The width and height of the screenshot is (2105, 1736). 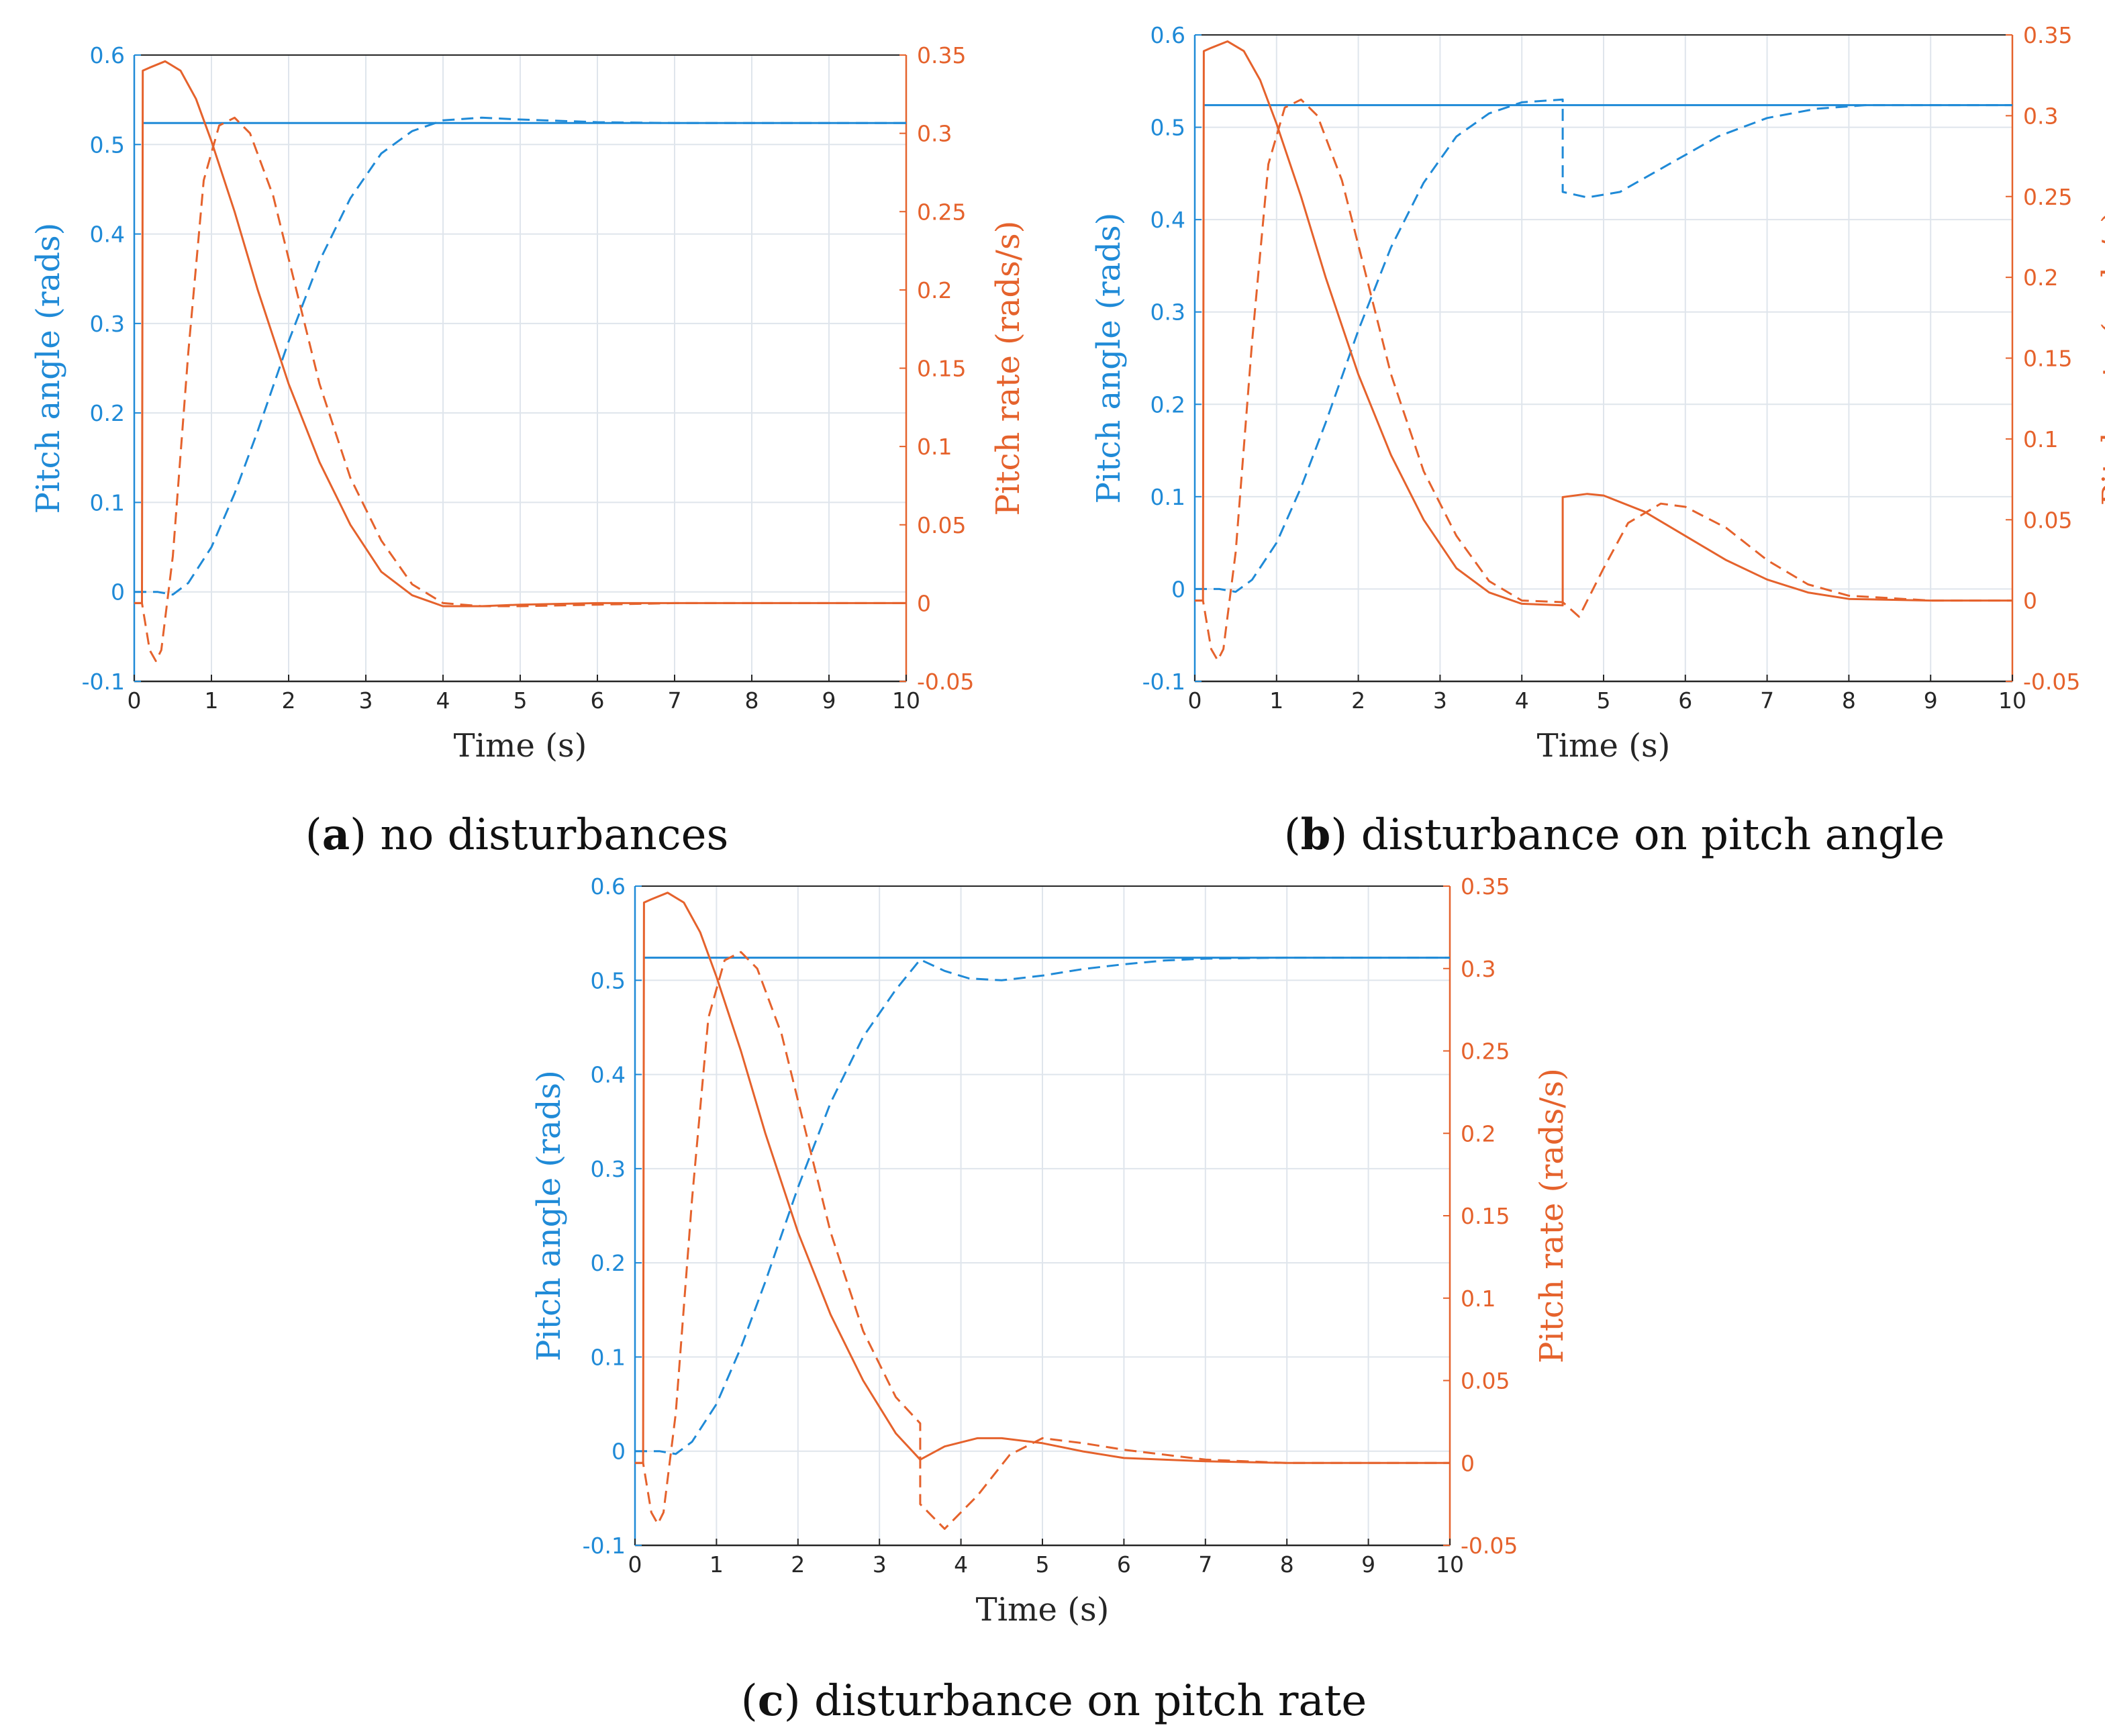 What do you see at coordinates (880, 1564) in the screenshot?
I see `x-tick-label: 3` at bounding box center [880, 1564].